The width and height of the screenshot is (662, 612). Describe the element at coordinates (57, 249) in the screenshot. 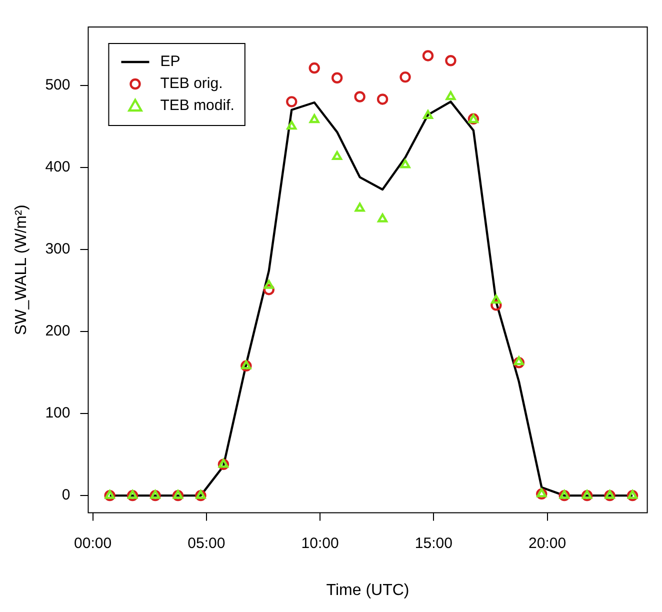

I see `y-tick-label: 300` at that location.